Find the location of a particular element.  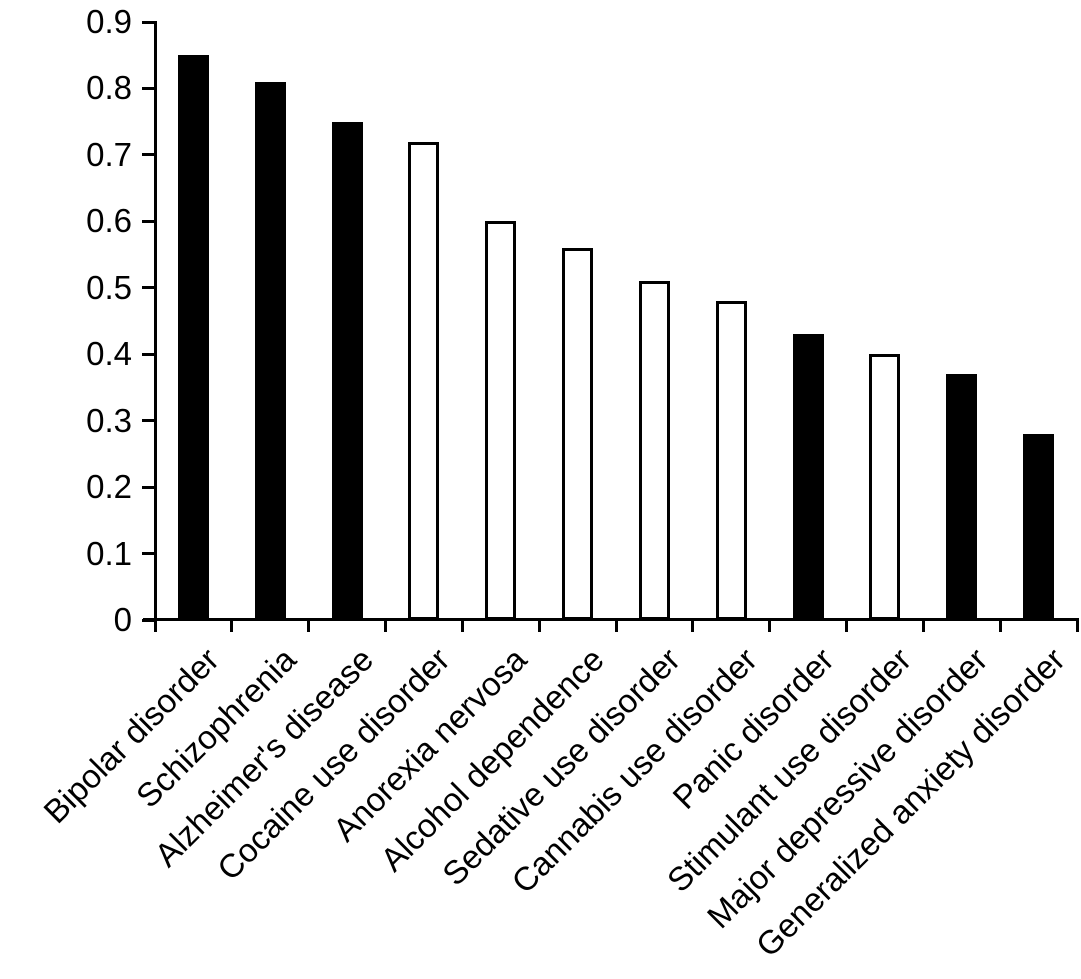

y-tick-0.4 is located at coordinates (148, 354).